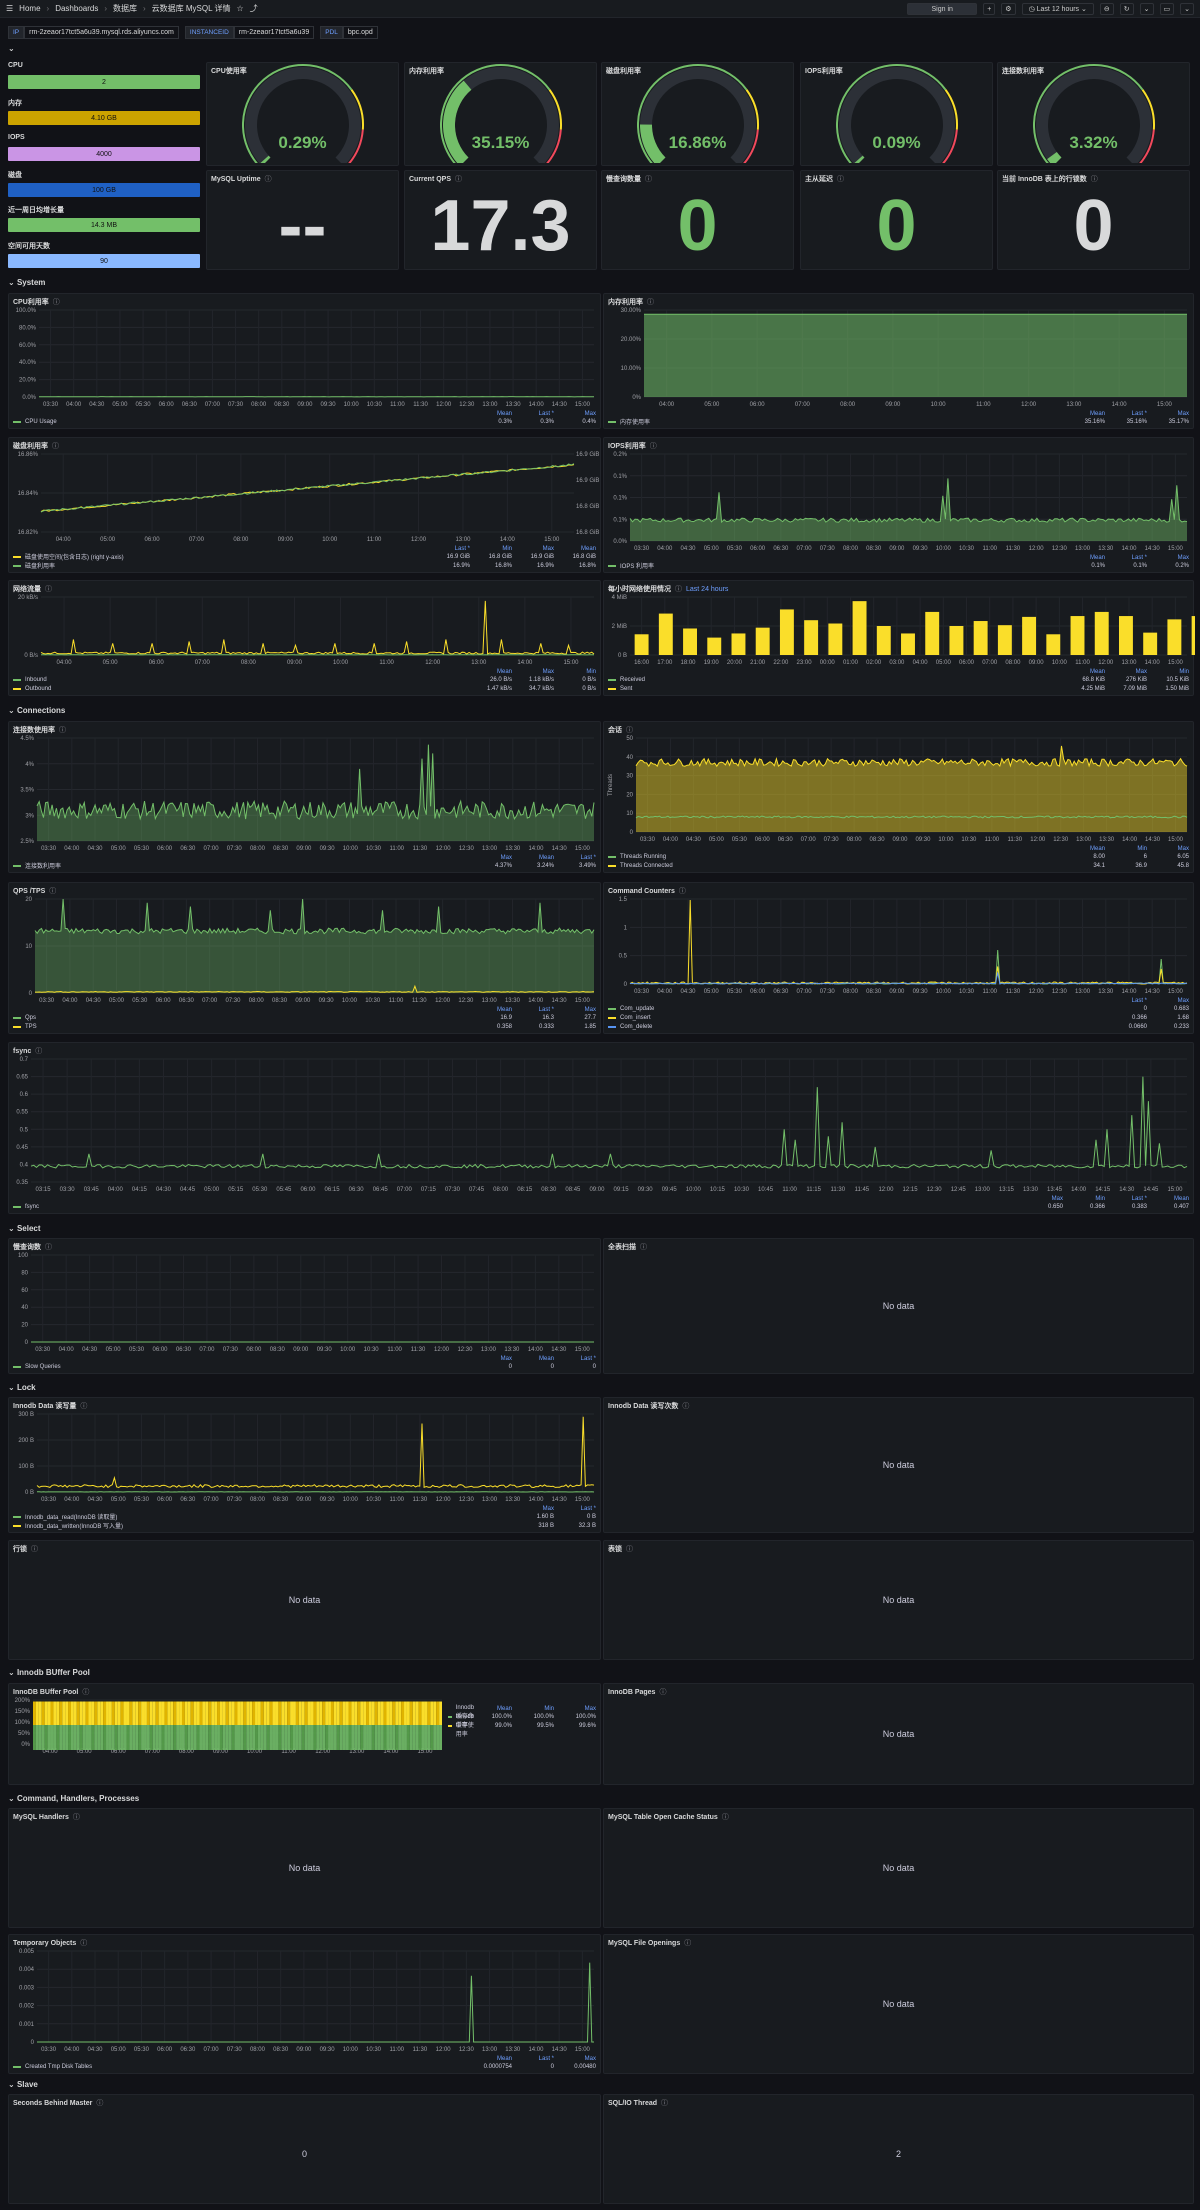 The height and width of the screenshot is (2210, 1200). I want to click on legend-item: Com_insert 0.366 1.68, so click(898, 1017).